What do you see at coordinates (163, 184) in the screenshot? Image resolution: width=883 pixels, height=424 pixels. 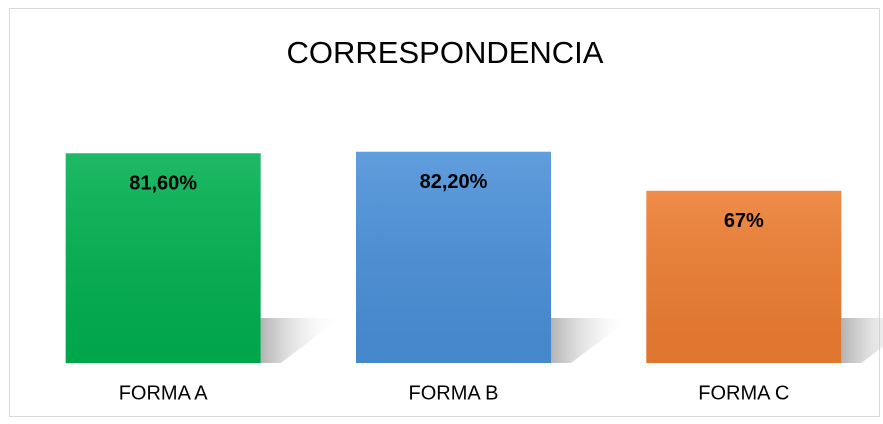 I see `data-label: 81,60%` at bounding box center [163, 184].